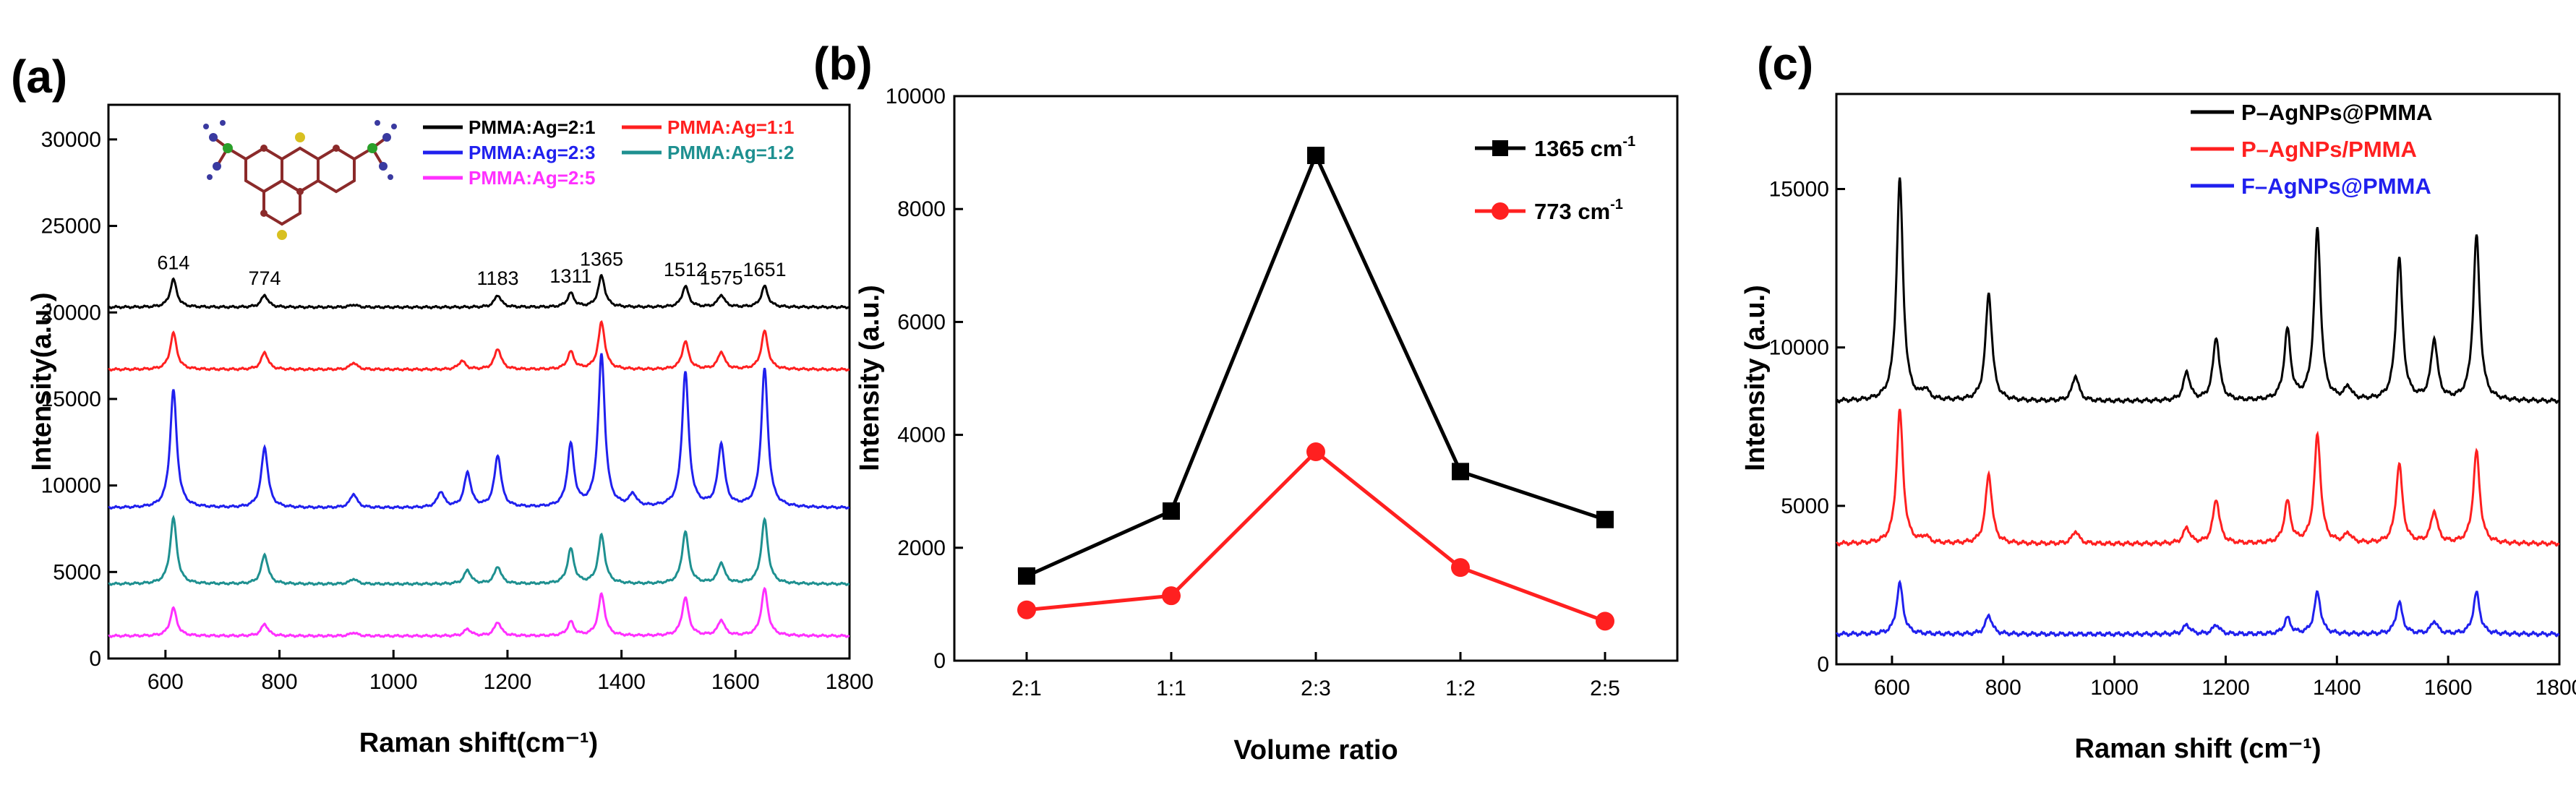 This screenshot has width=2576, height=785. I want to click on svg-text: F–AgNPs@PMMA, so click(2336, 186).